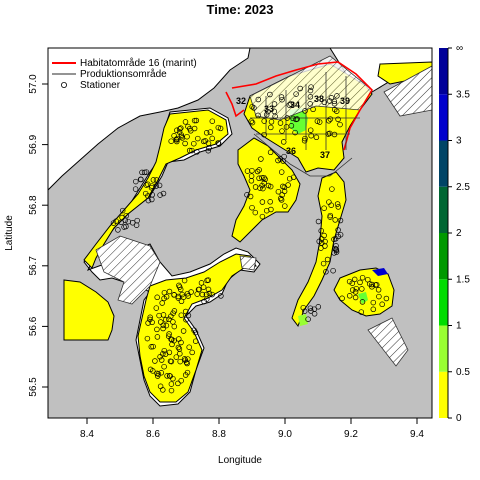 The image size is (480, 480). What do you see at coordinates (443, 256) in the screenshot?
I see `color-bar-bin` at bounding box center [443, 256].